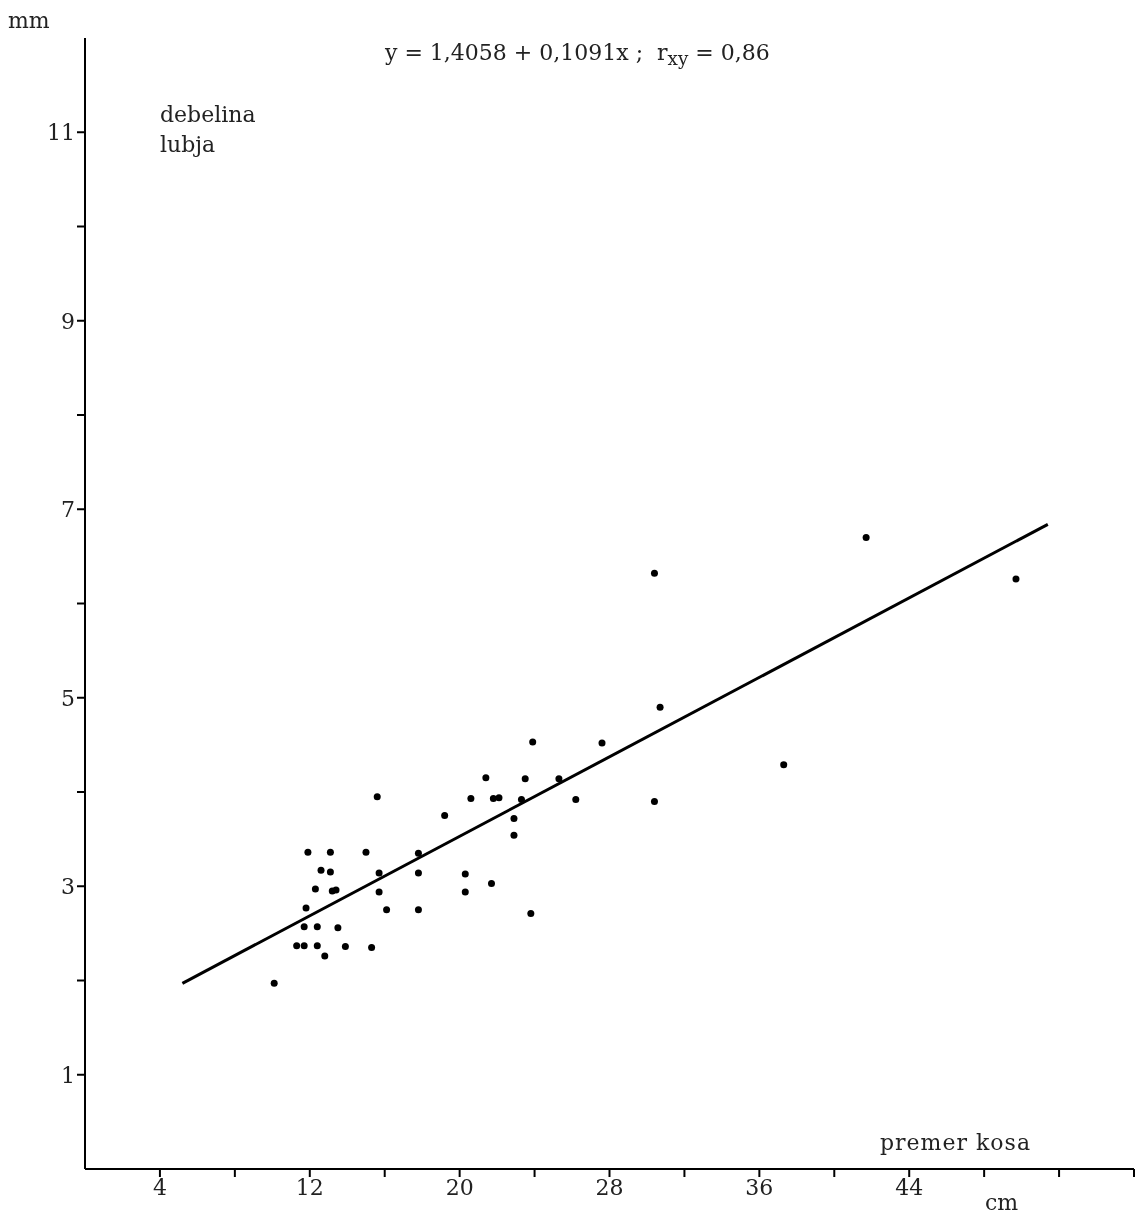  What do you see at coordinates (68, 887) in the screenshot?
I see `y-tick-label: 3` at bounding box center [68, 887].